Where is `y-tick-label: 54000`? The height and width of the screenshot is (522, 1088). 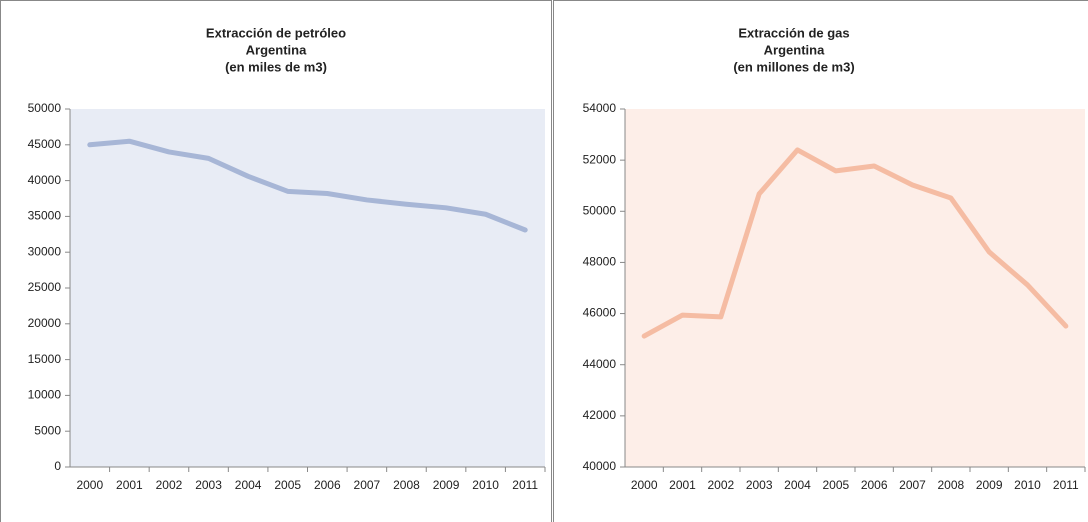 y-tick-label: 54000 is located at coordinates (600, 108).